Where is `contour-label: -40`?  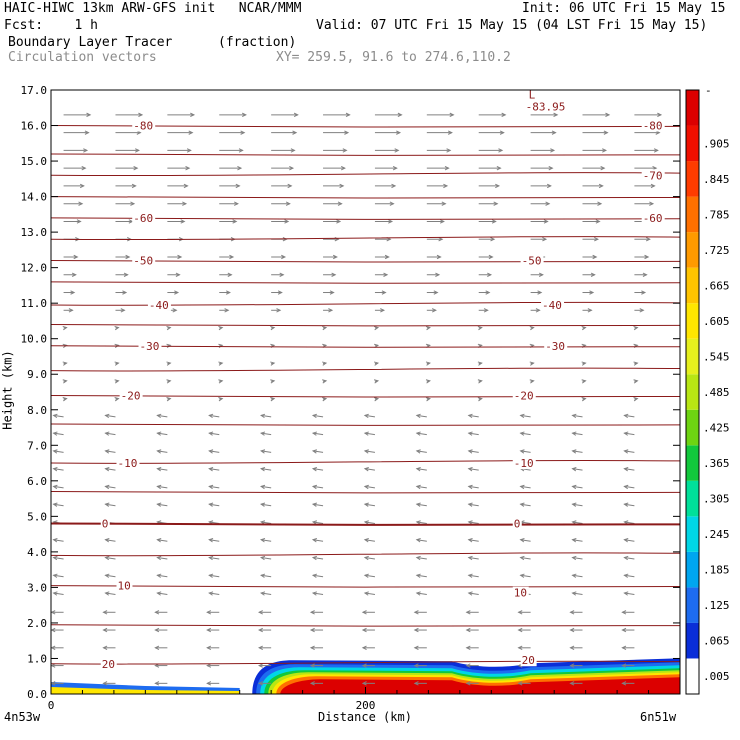 contour-label: -40 is located at coordinates (552, 305).